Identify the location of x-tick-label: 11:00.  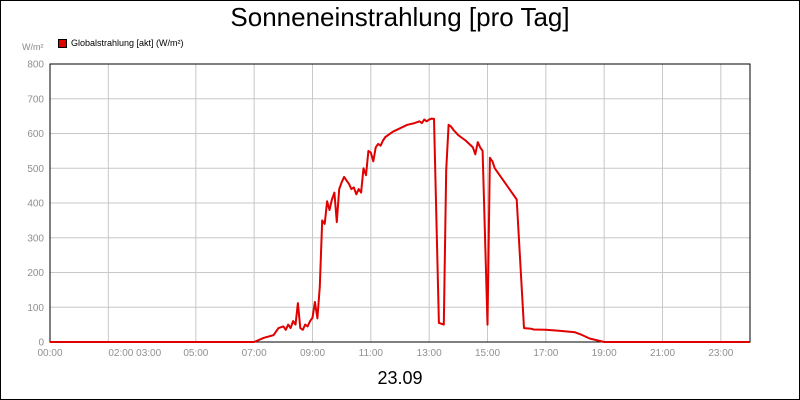
(371, 353).